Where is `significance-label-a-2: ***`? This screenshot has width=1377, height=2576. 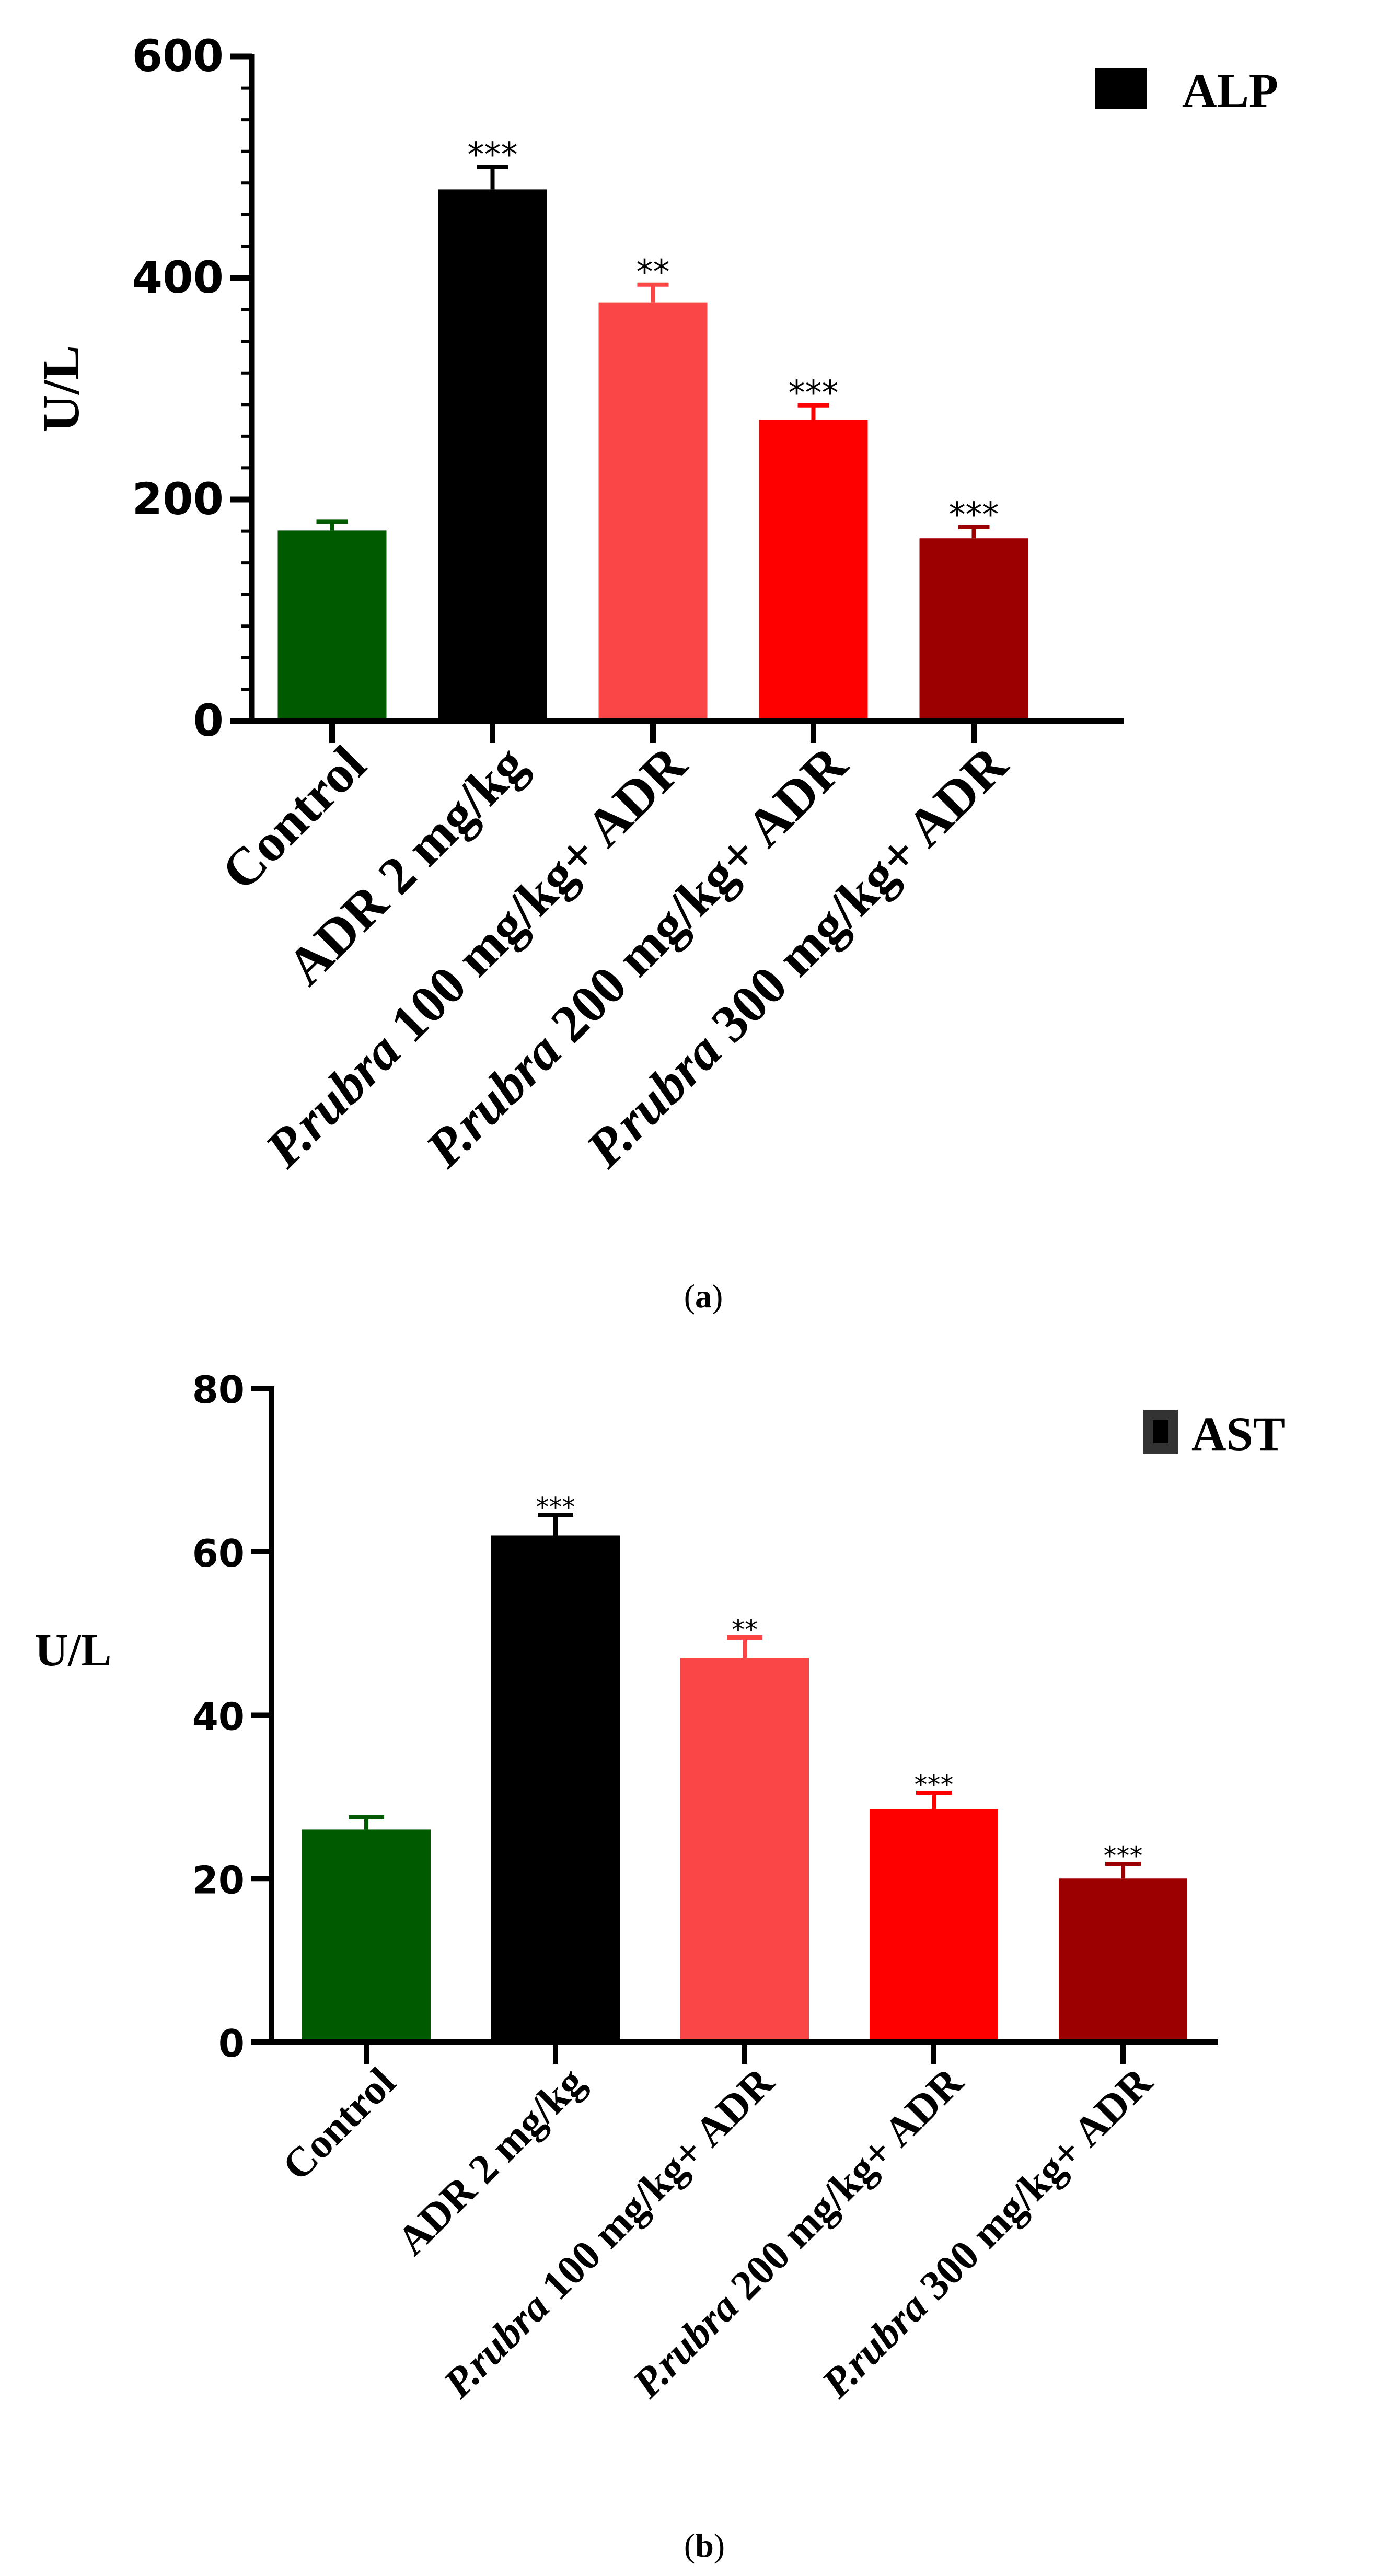
significance-label-a-2: *** is located at coordinates (493, 155).